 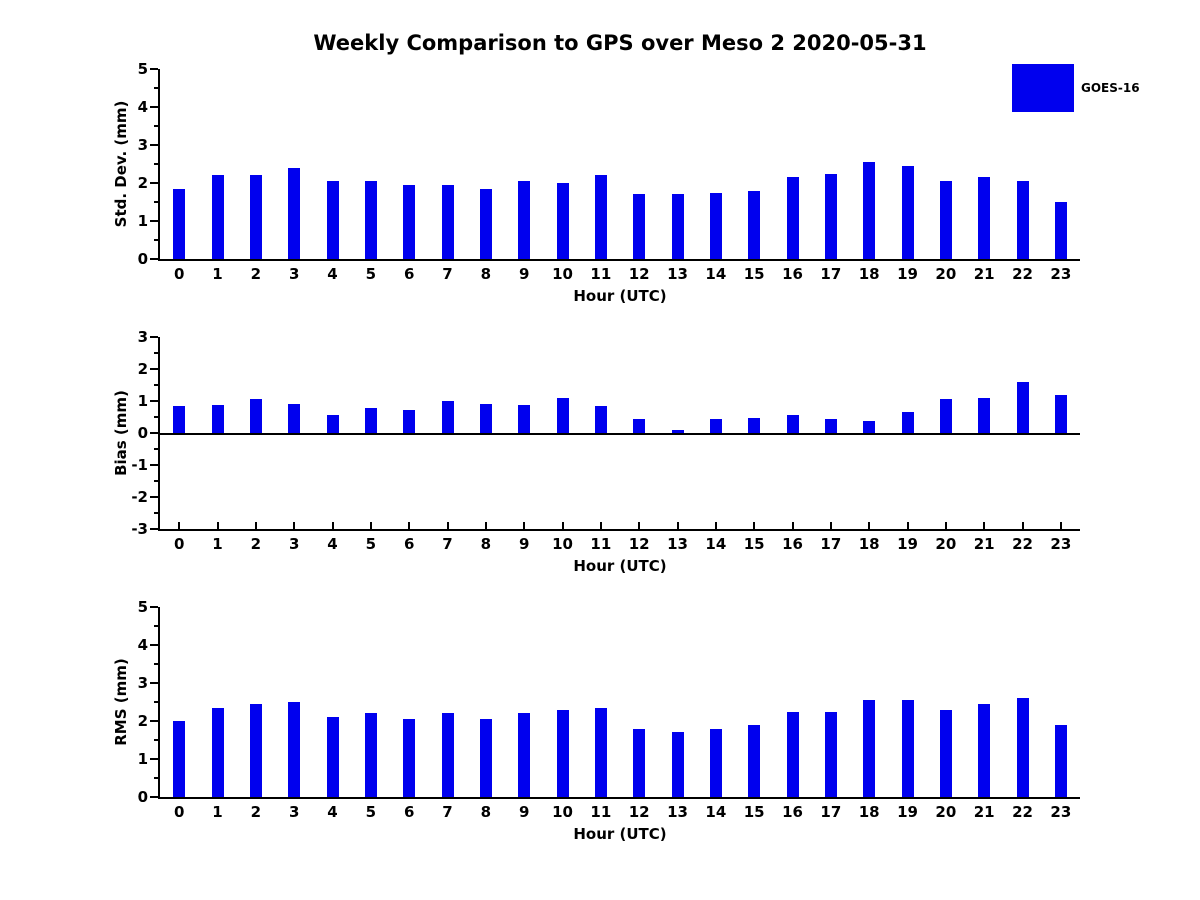 I want to click on y-tick-label: 4, so click(x=142, y=645).